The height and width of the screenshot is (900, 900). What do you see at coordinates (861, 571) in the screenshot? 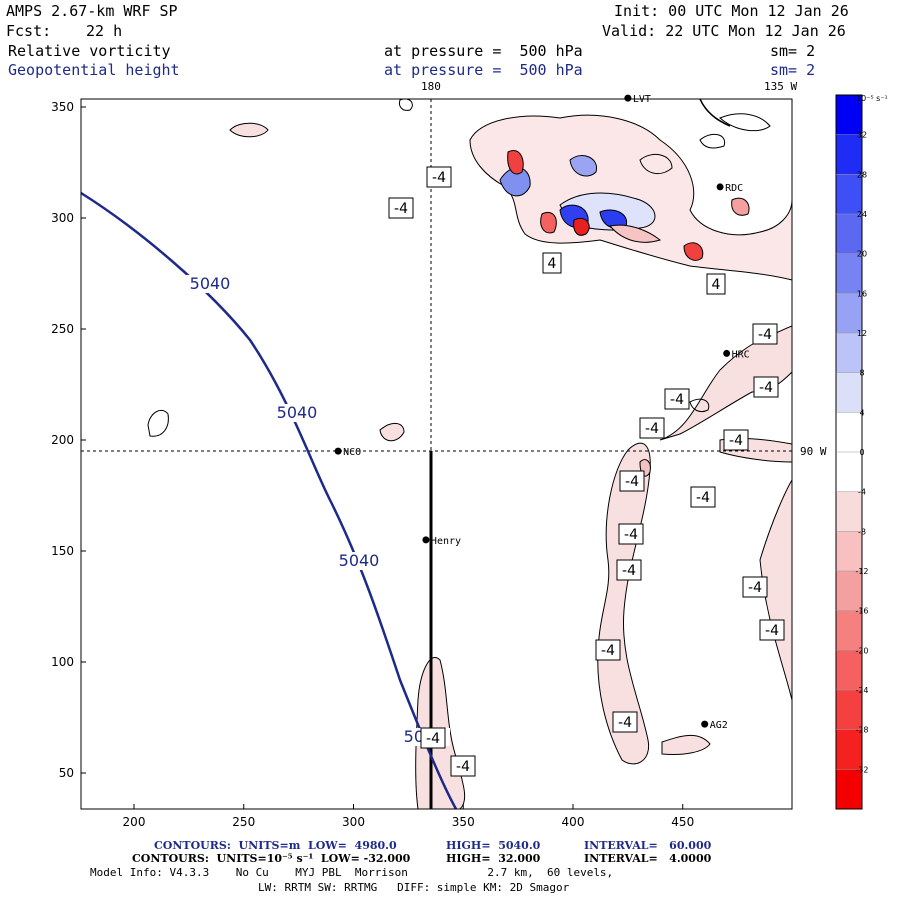
I see `colorbar-label: -12` at bounding box center [861, 571].